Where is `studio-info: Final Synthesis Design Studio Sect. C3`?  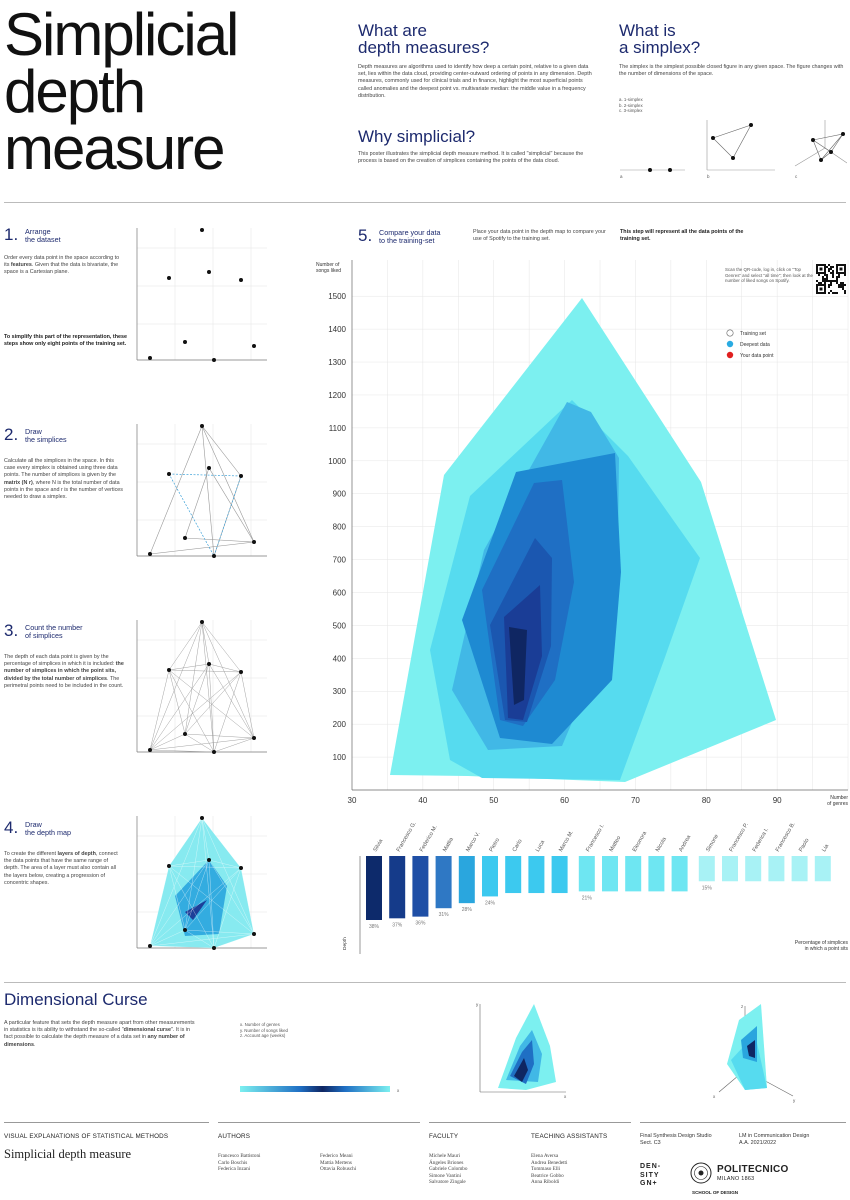
studio-info: Final Synthesis Design Studio Sect. C3 is located at coordinates (676, 1140).